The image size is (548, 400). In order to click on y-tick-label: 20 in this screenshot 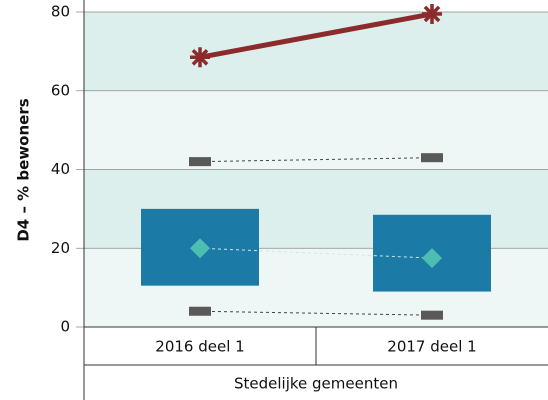, I will do `click(60, 248)`.